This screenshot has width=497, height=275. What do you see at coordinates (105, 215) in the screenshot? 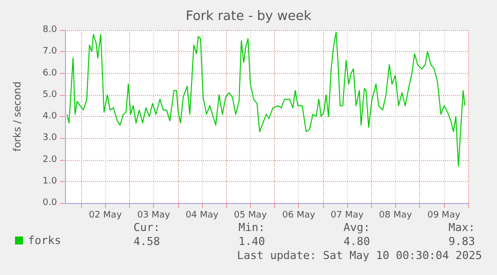
I see `x-tick-label: 02 May` at bounding box center [105, 215].